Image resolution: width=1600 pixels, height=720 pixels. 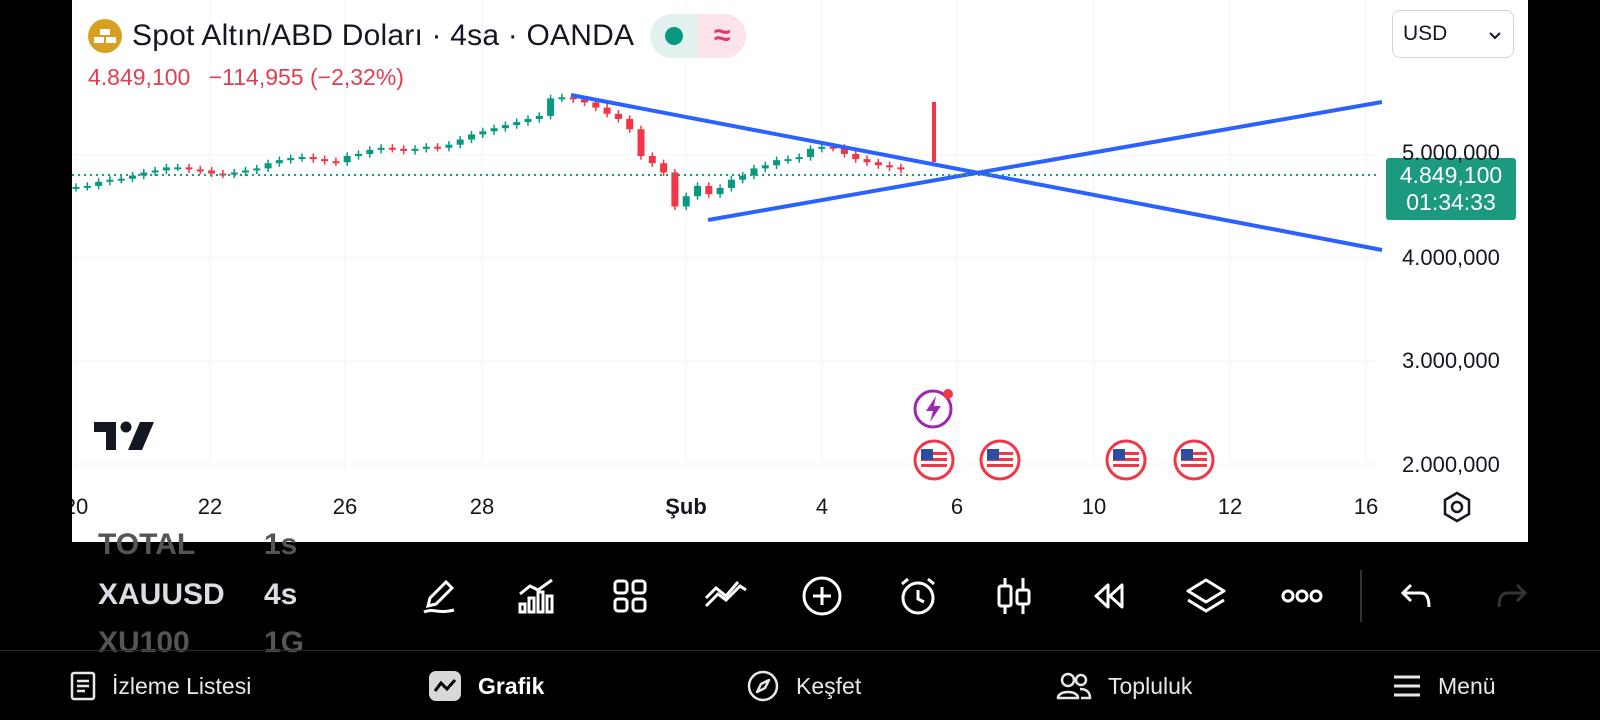 What do you see at coordinates (281, 594) in the screenshot?
I see `watchlist-interval-active: 4s` at bounding box center [281, 594].